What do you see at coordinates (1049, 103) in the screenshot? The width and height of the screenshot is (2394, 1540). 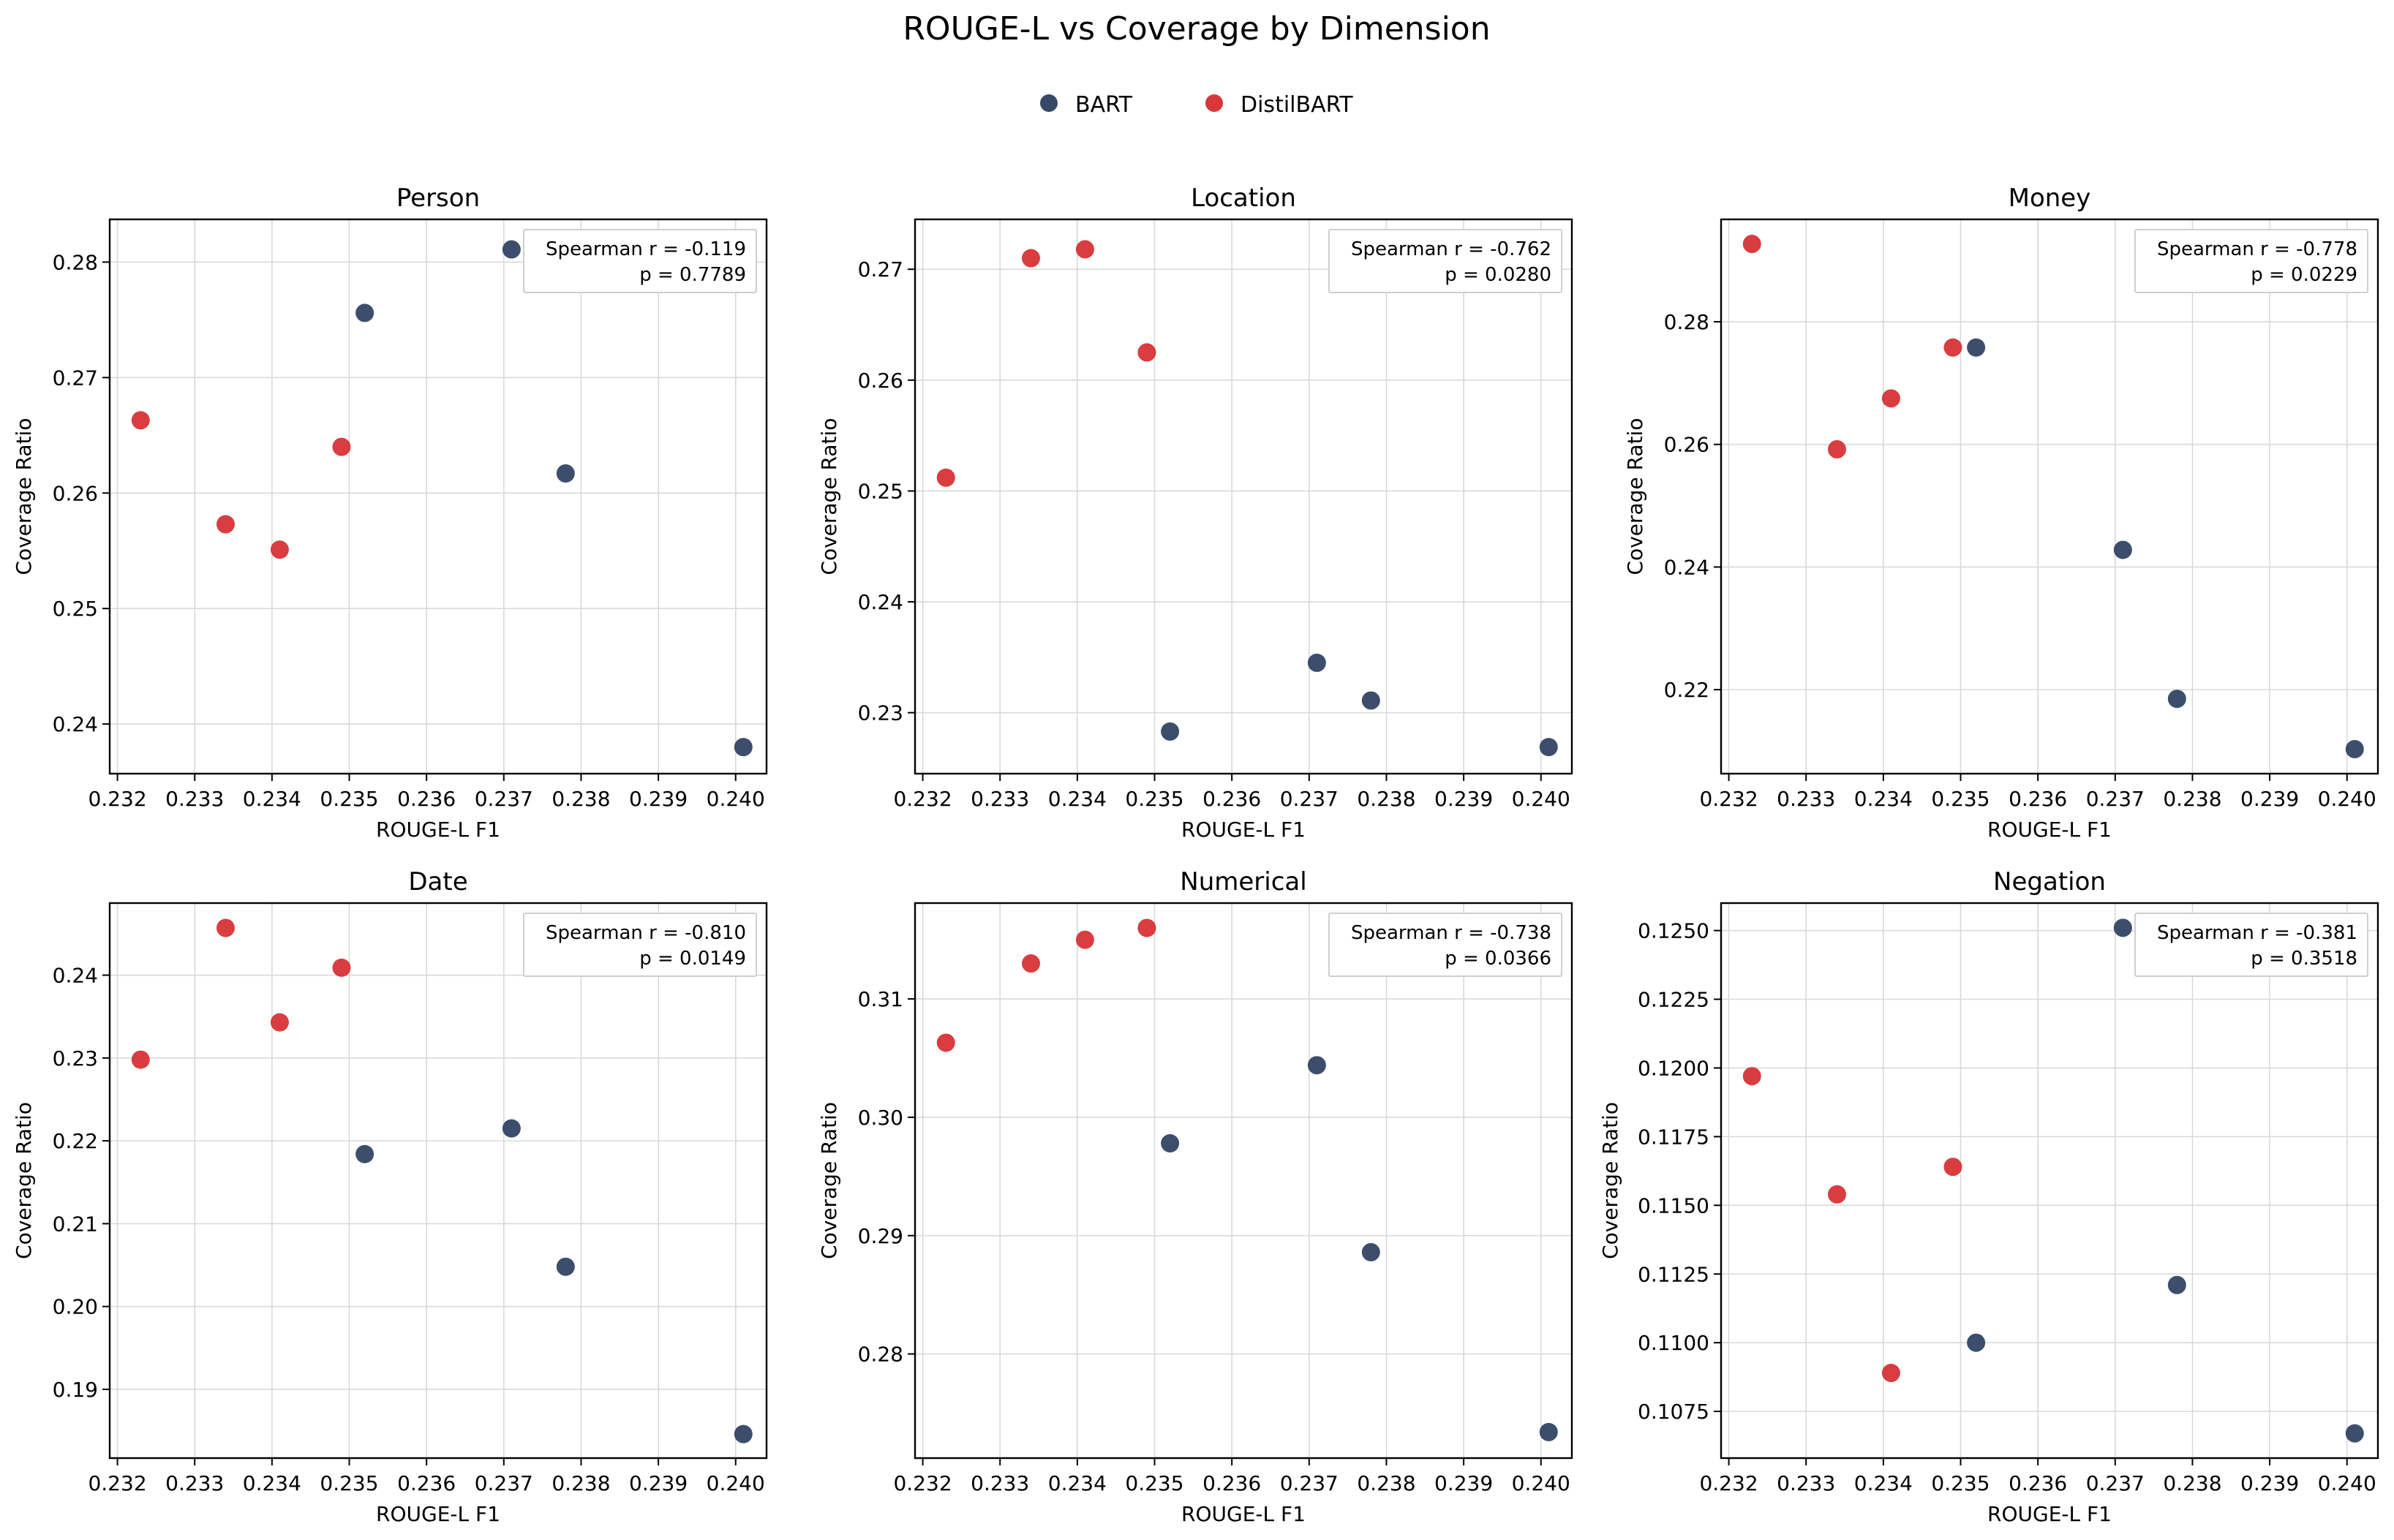 I see `legend-marker-bart` at bounding box center [1049, 103].